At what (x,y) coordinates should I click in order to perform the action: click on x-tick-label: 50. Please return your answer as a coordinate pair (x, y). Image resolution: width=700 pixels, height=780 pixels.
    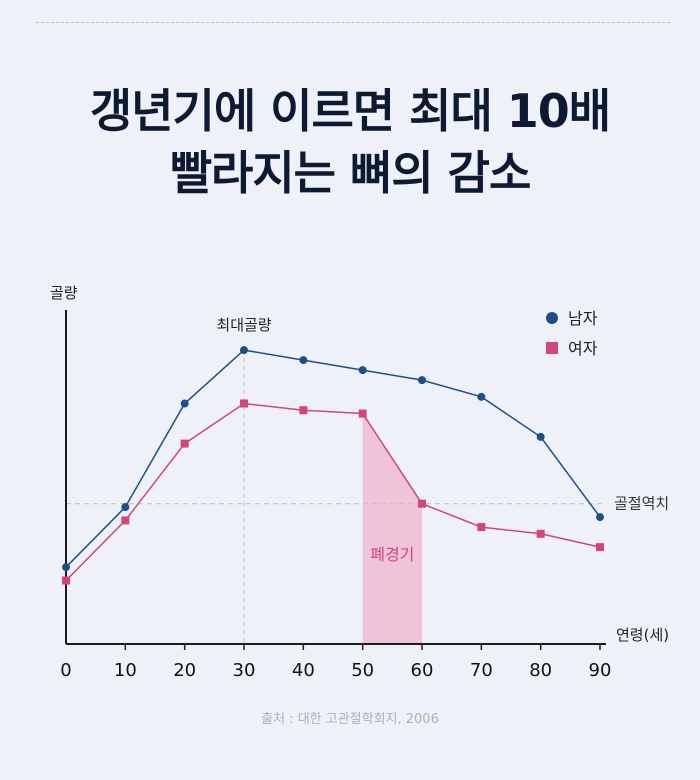
    Looking at the image, I should click on (362, 670).